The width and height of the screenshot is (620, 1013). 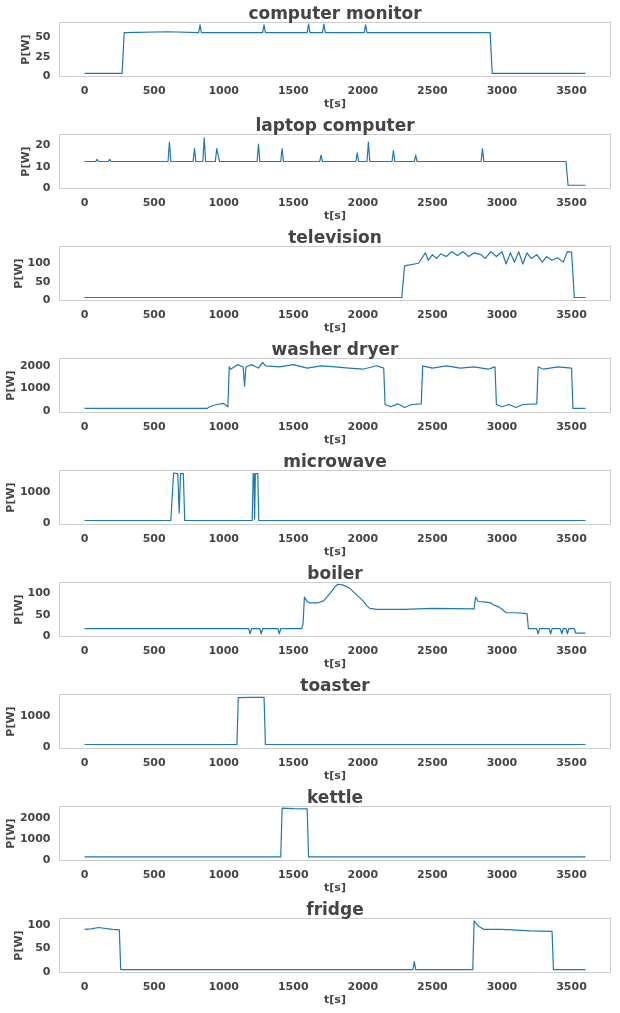 What do you see at coordinates (335, 12) in the screenshot?
I see `chart-title: computer monitor` at bounding box center [335, 12].